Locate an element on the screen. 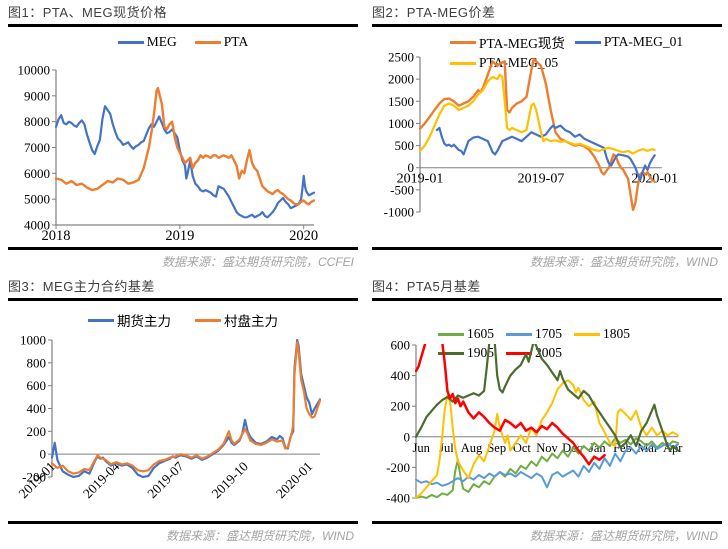 The height and width of the screenshot is (549, 728). chart3-top-rule is located at coordinates (183, 299).